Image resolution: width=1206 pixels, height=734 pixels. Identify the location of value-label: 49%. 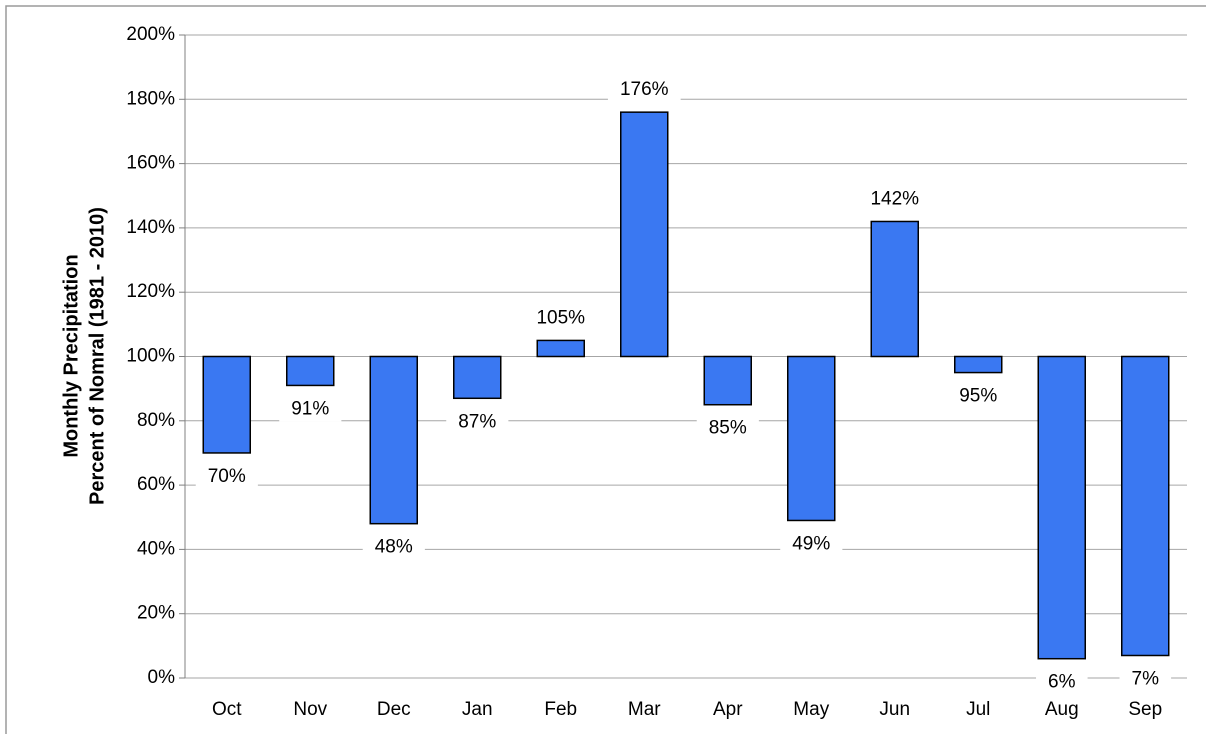
(811, 543).